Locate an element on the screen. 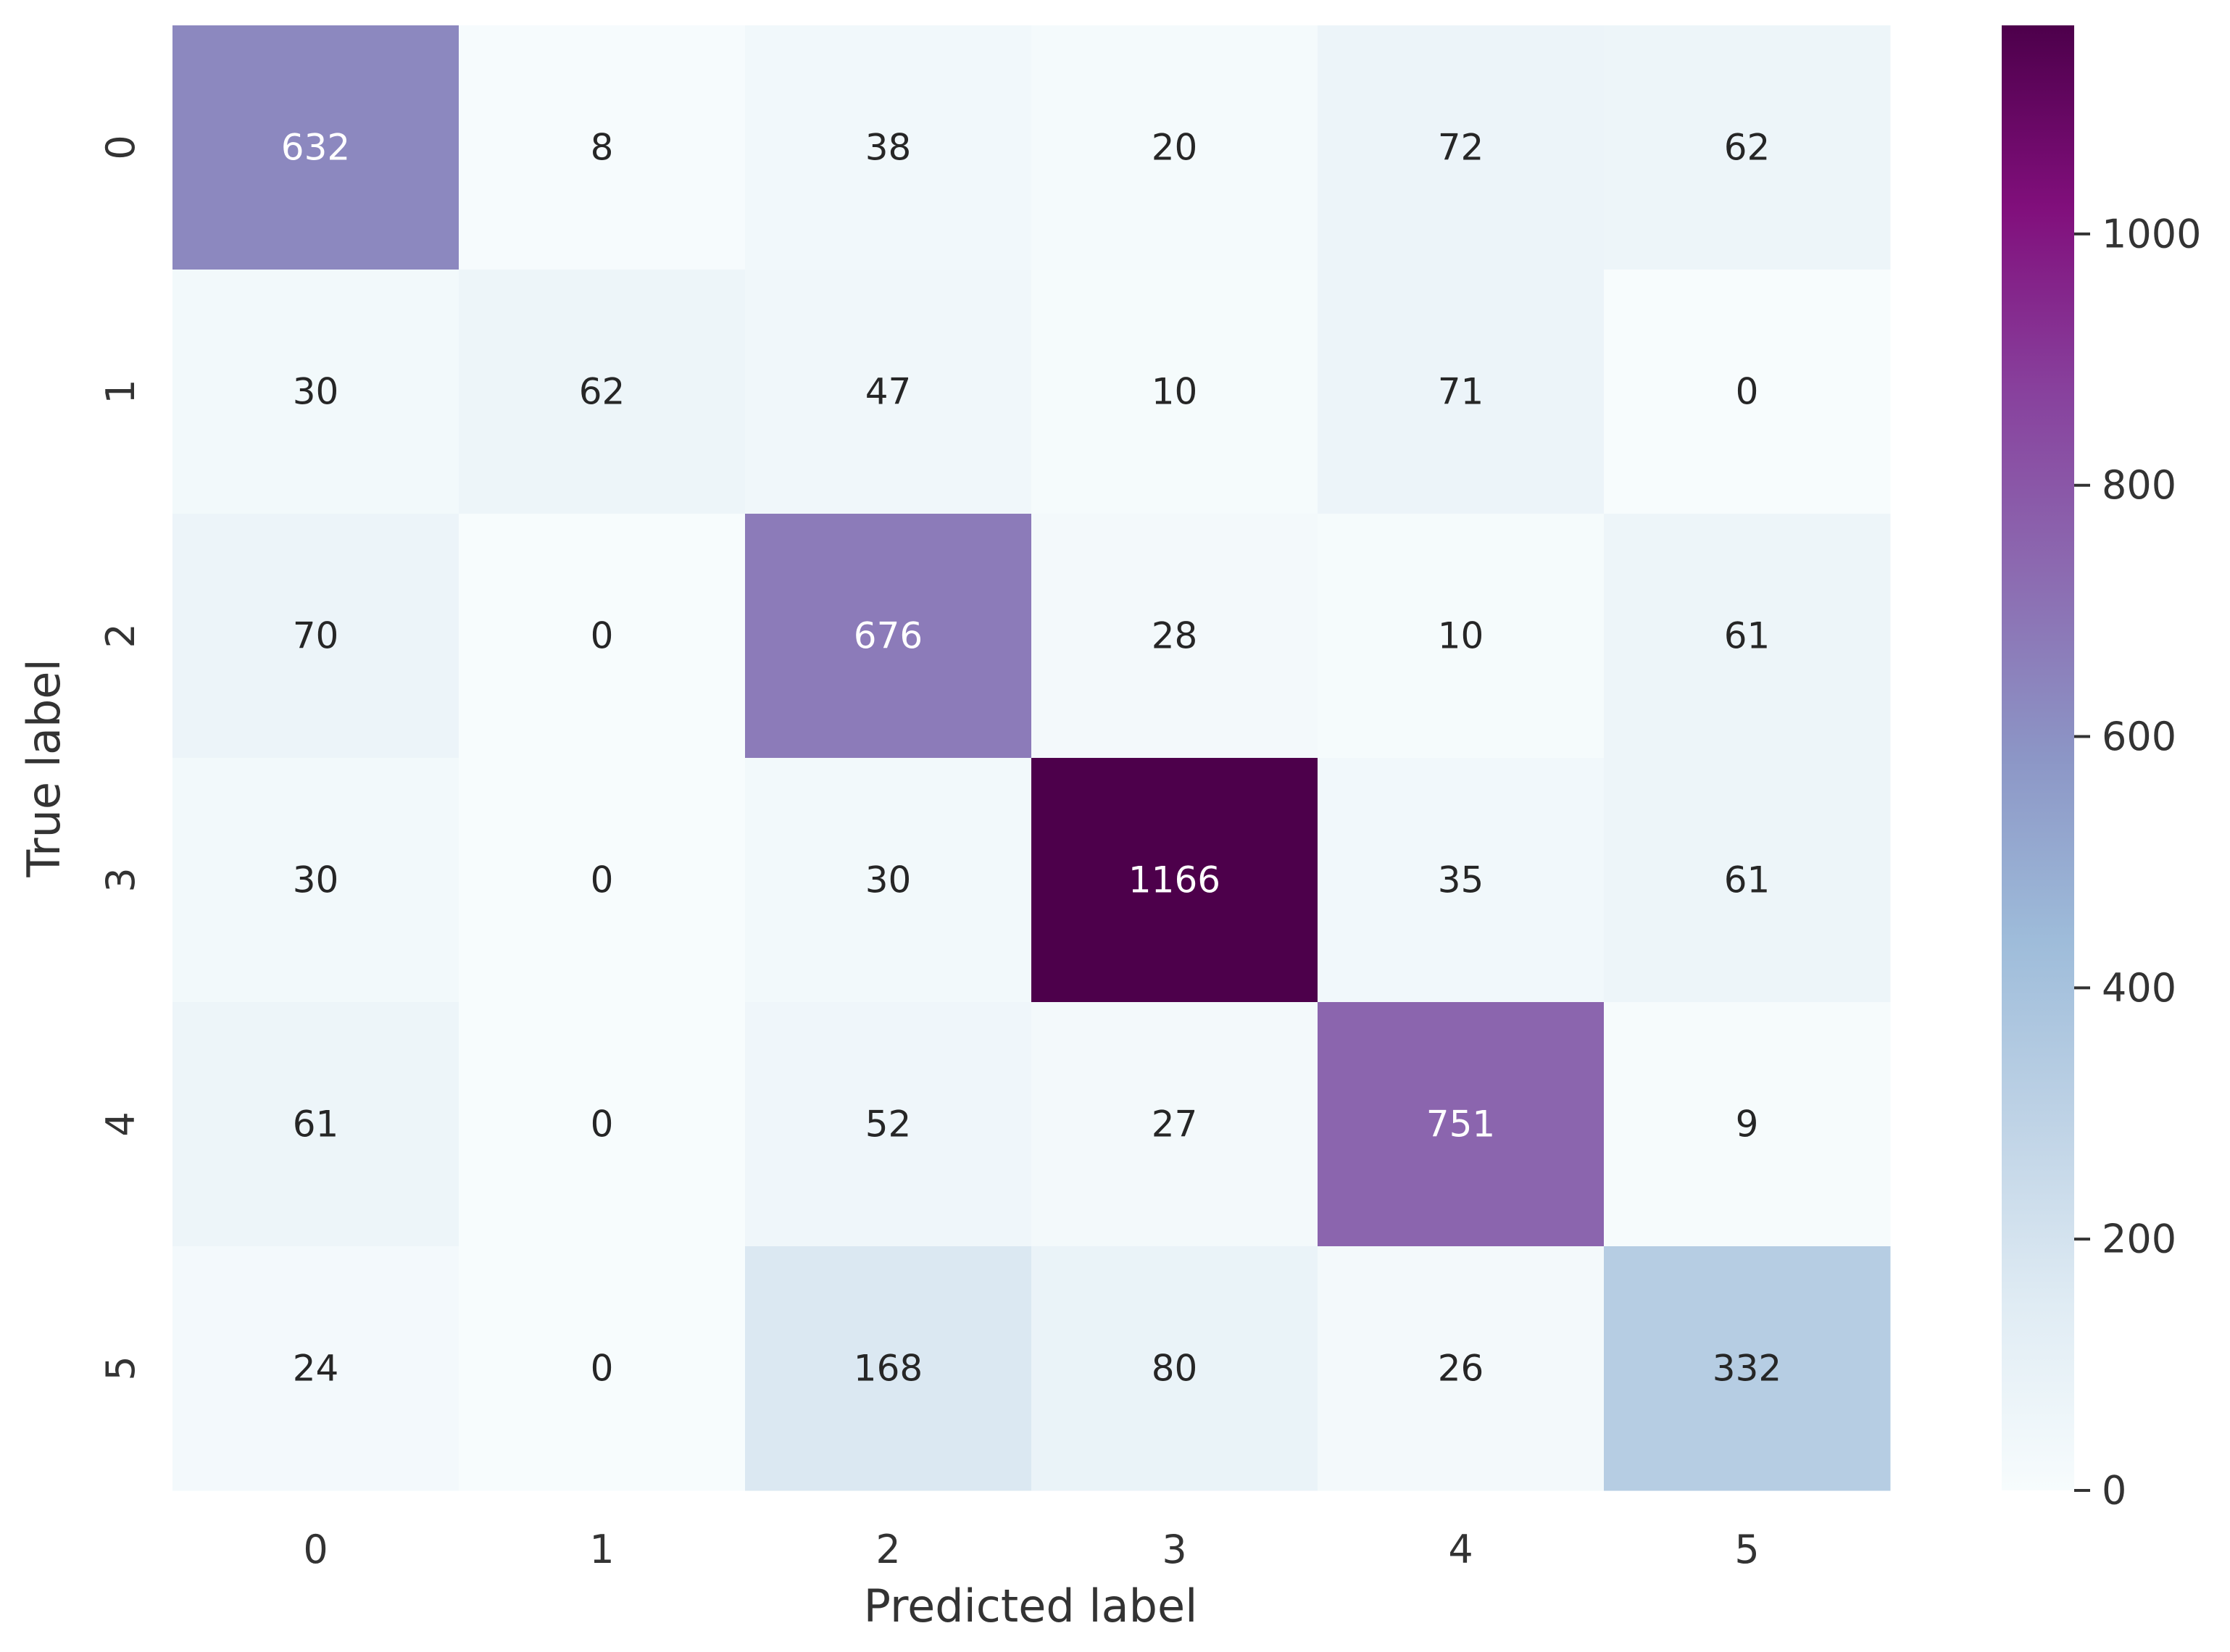  cell-value-r5-c2: 168 is located at coordinates (888, 1369).